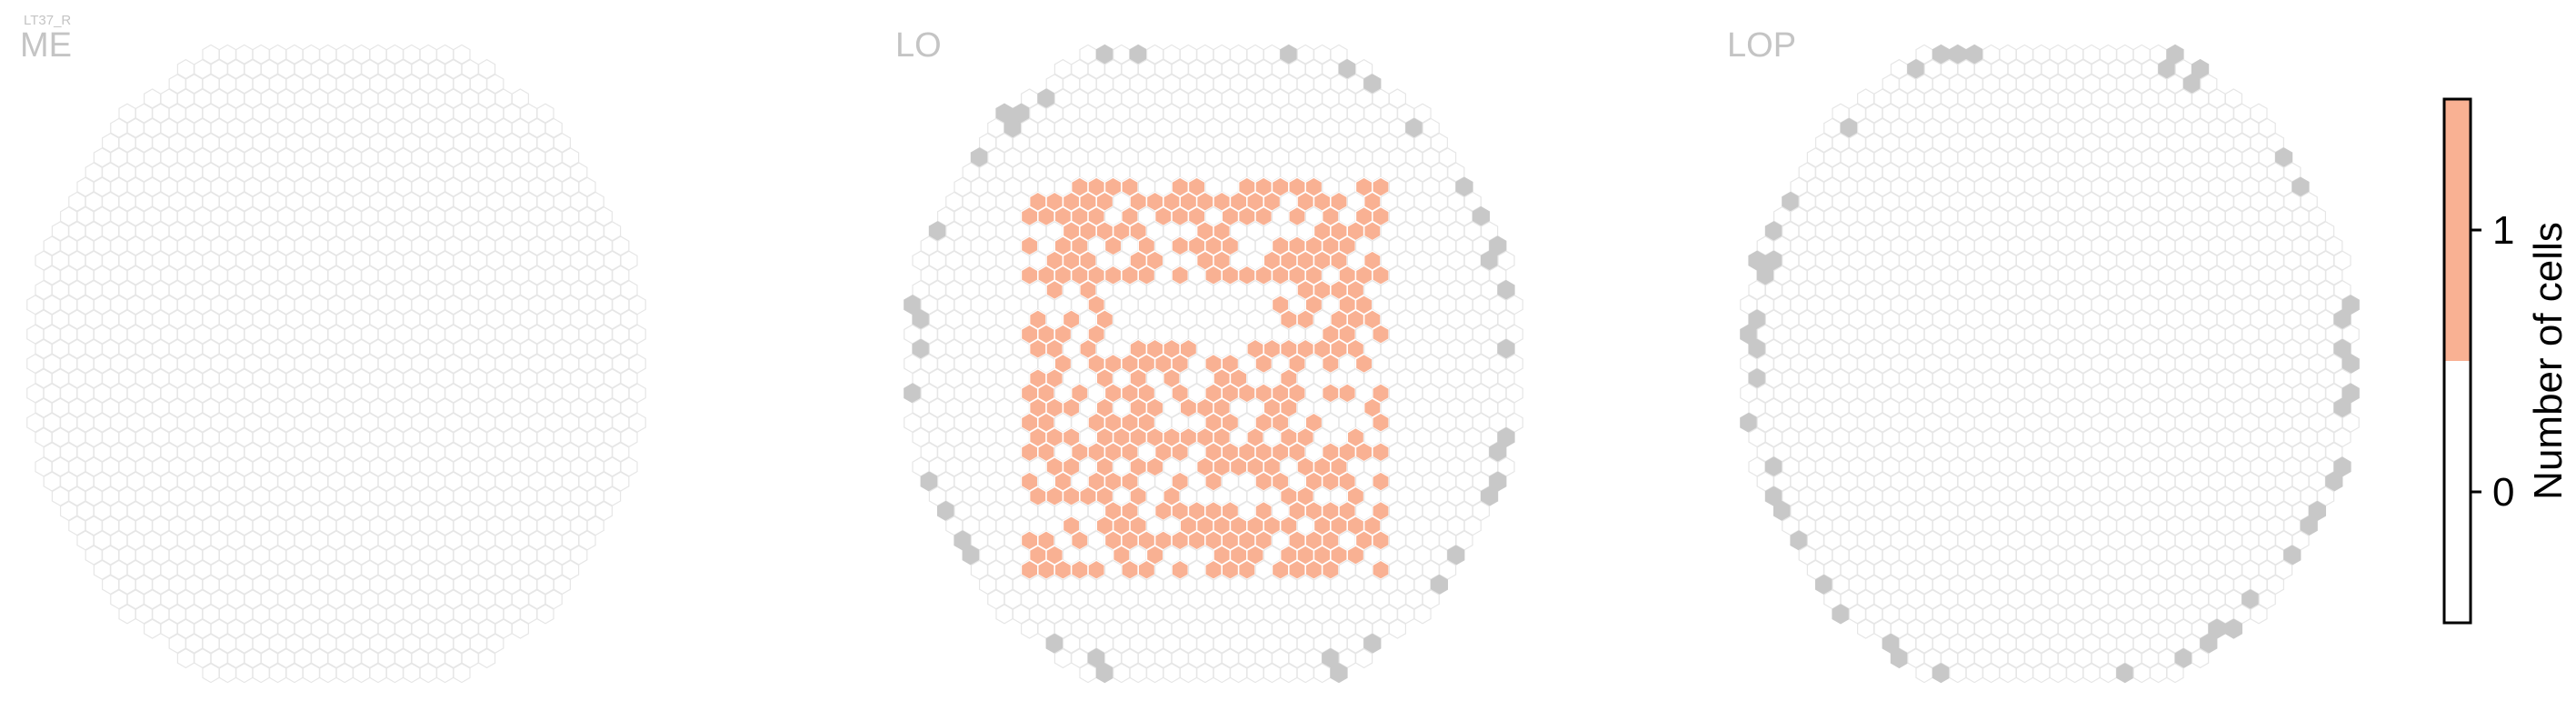 This screenshot has height=721, width=2576. I want to click on colorbar-tick-label-0: 0, so click(2503, 492).